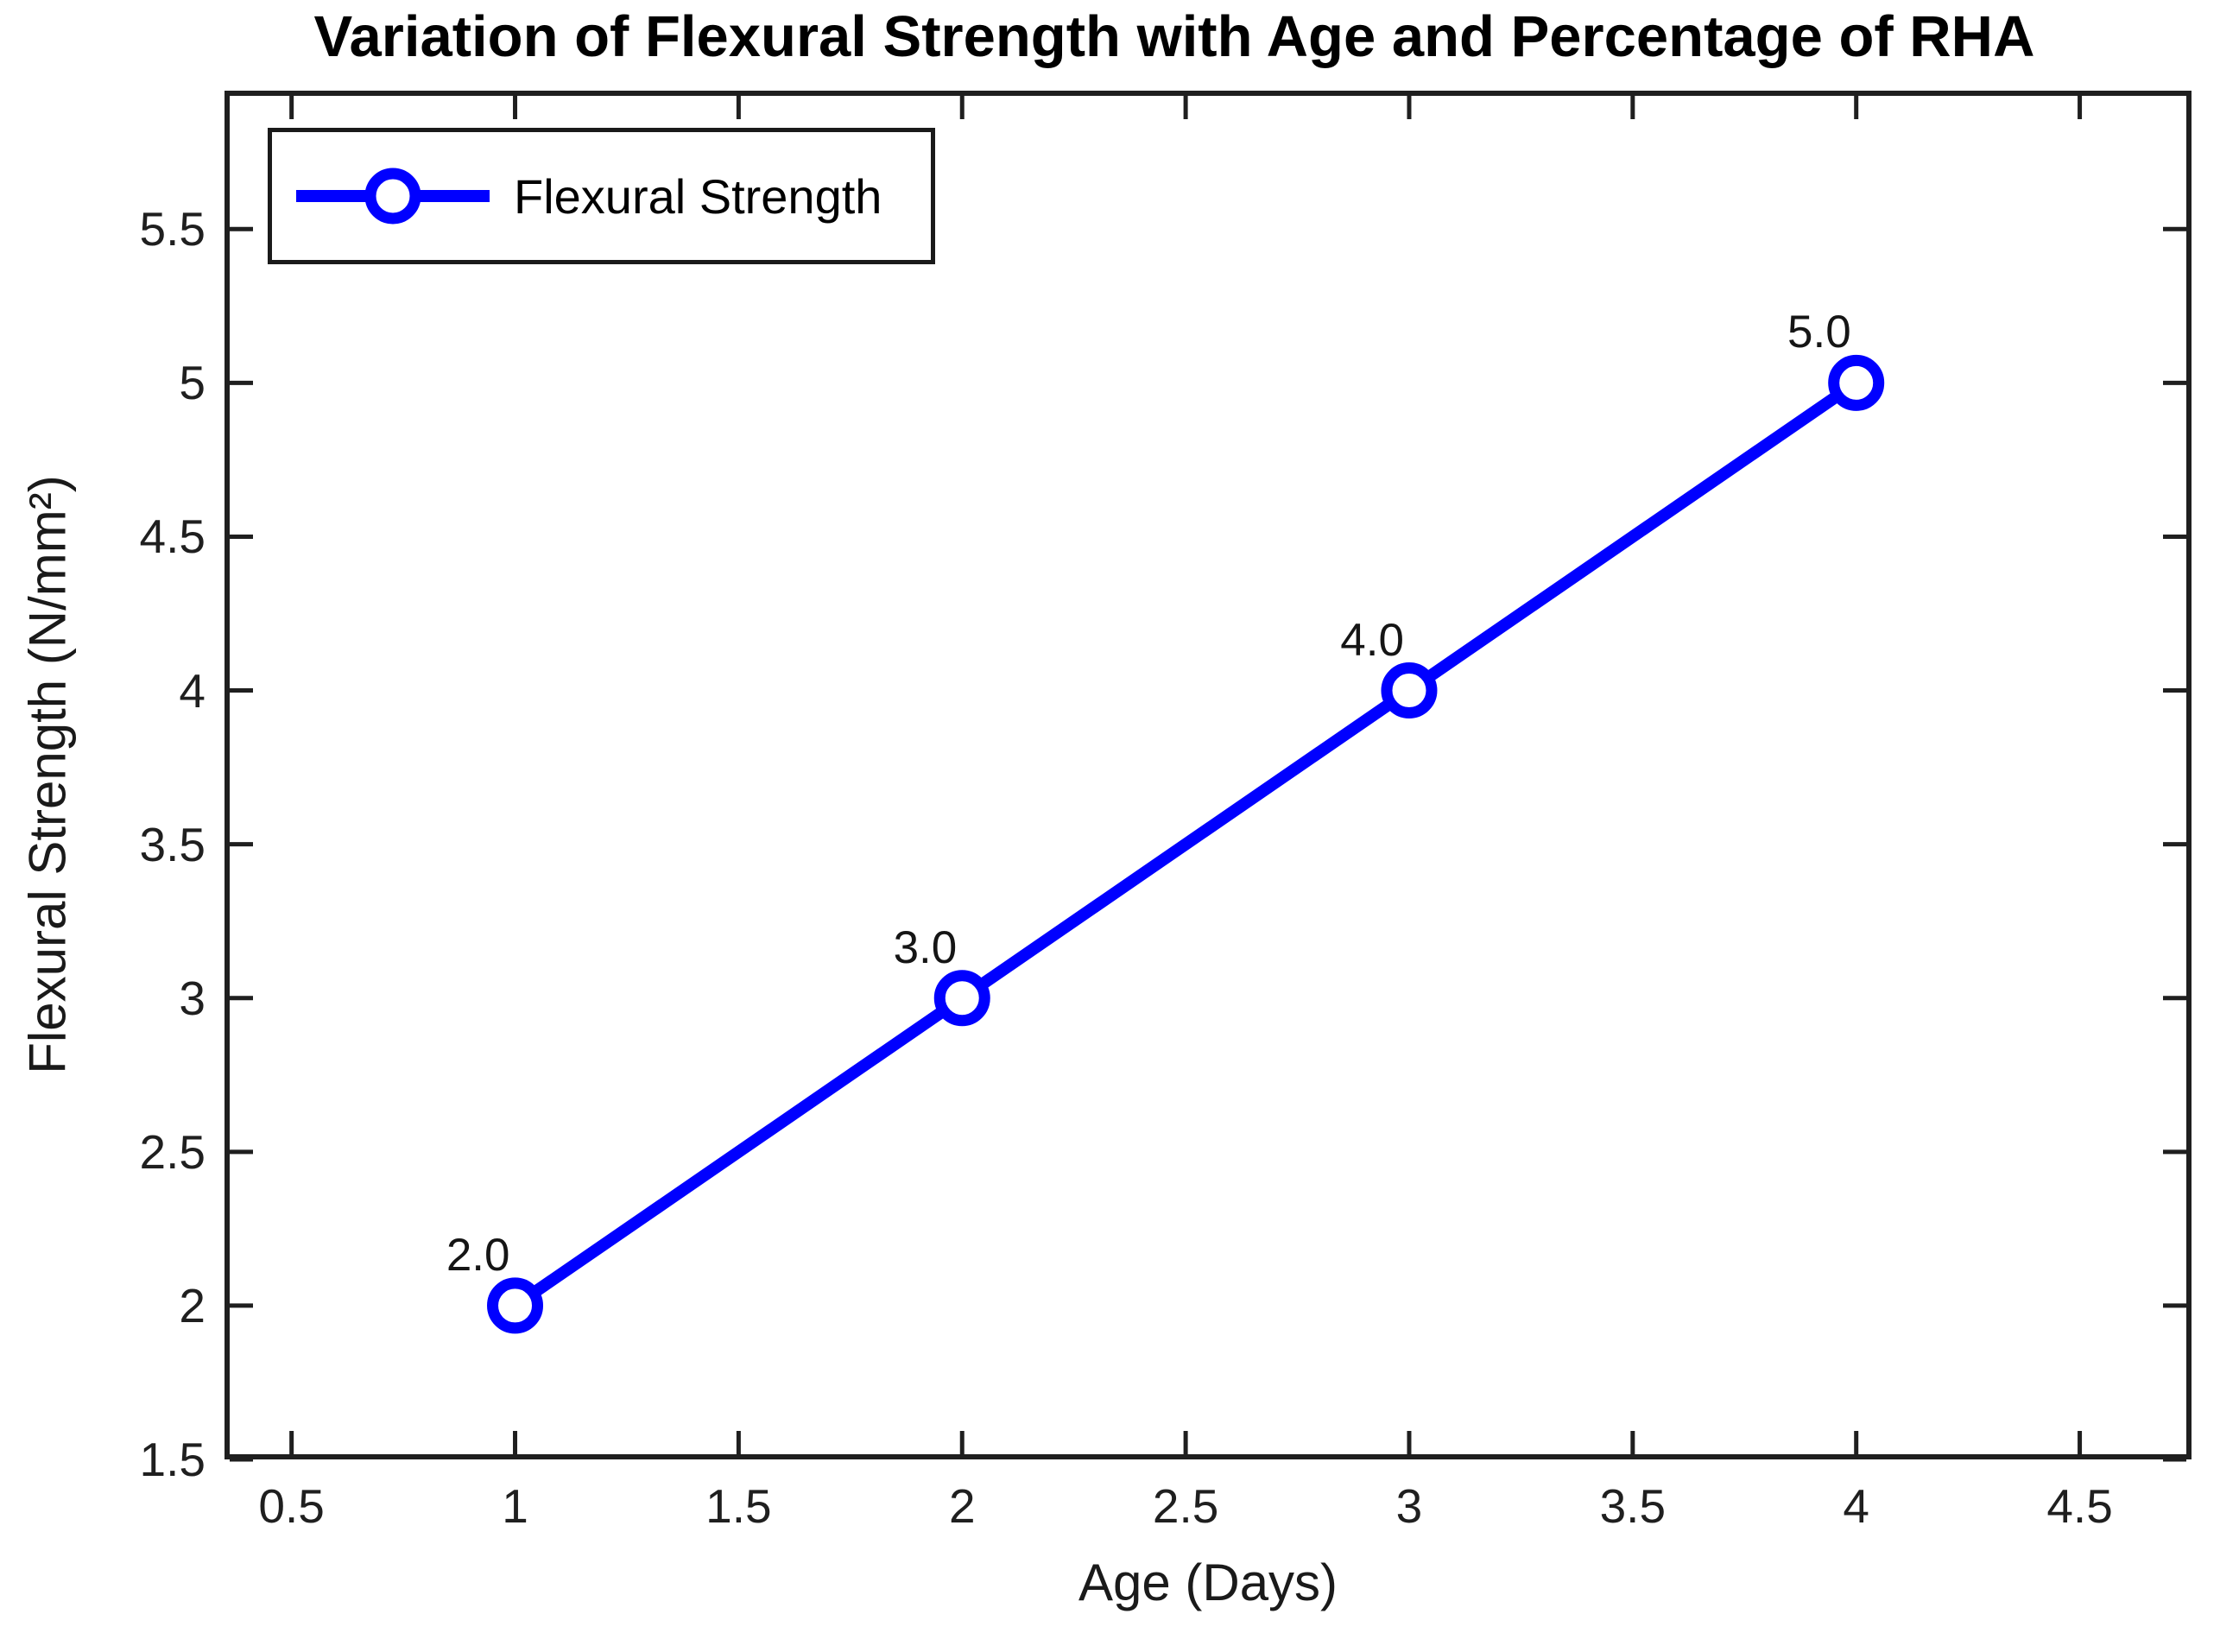 The width and height of the screenshot is (2220, 1652). What do you see at coordinates (192, 383) in the screenshot?
I see `y-tick-label: 5` at bounding box center [192, 383].